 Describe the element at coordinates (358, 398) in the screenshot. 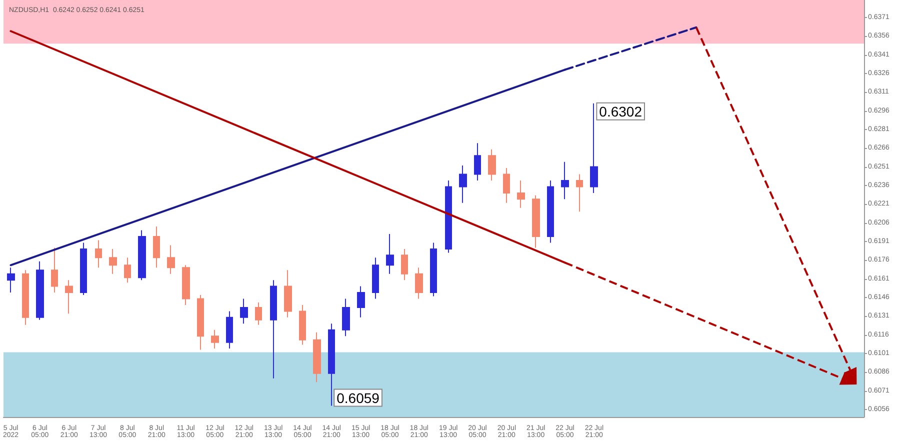

I see `annotation: 0.6059` at that location.